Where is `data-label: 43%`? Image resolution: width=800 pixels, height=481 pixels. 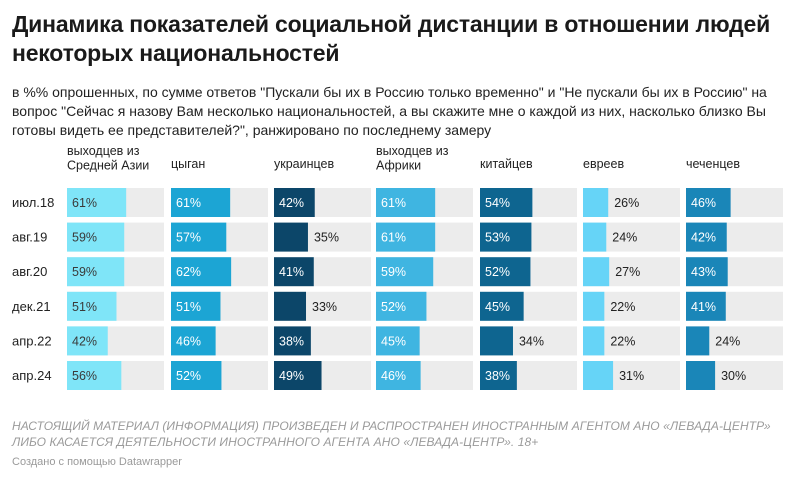 data-label: 43% is located at coordinates (703, 272).